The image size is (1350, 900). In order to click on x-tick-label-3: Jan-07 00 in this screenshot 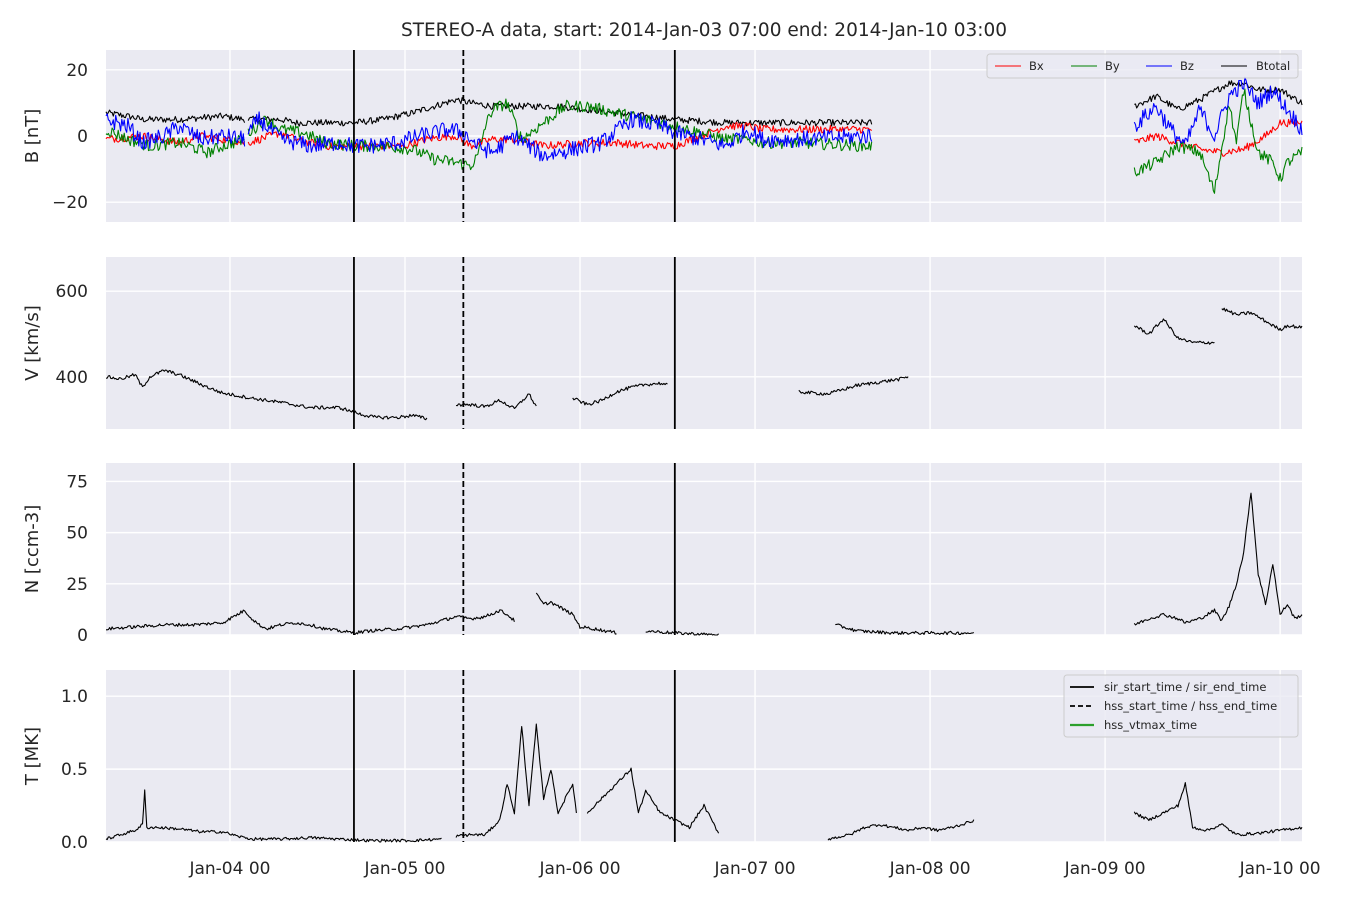, I will do `click(755, 869)`.